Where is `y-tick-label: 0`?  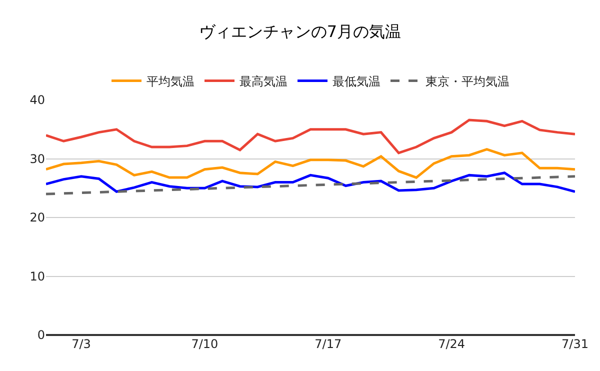 y-tick-label: 0 is located at coordinates (41, 335).